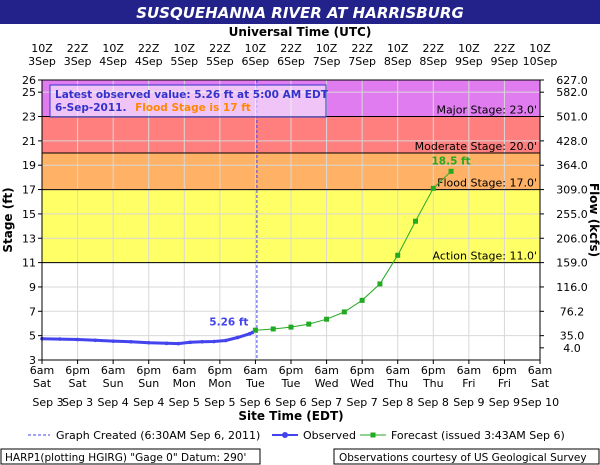 The height and width of the screenshot is (465, 600). Describe the element at coordinates (485, 256) in the screenshot. I see `stage-label-3: Action Stage: 11.0'` at that location.